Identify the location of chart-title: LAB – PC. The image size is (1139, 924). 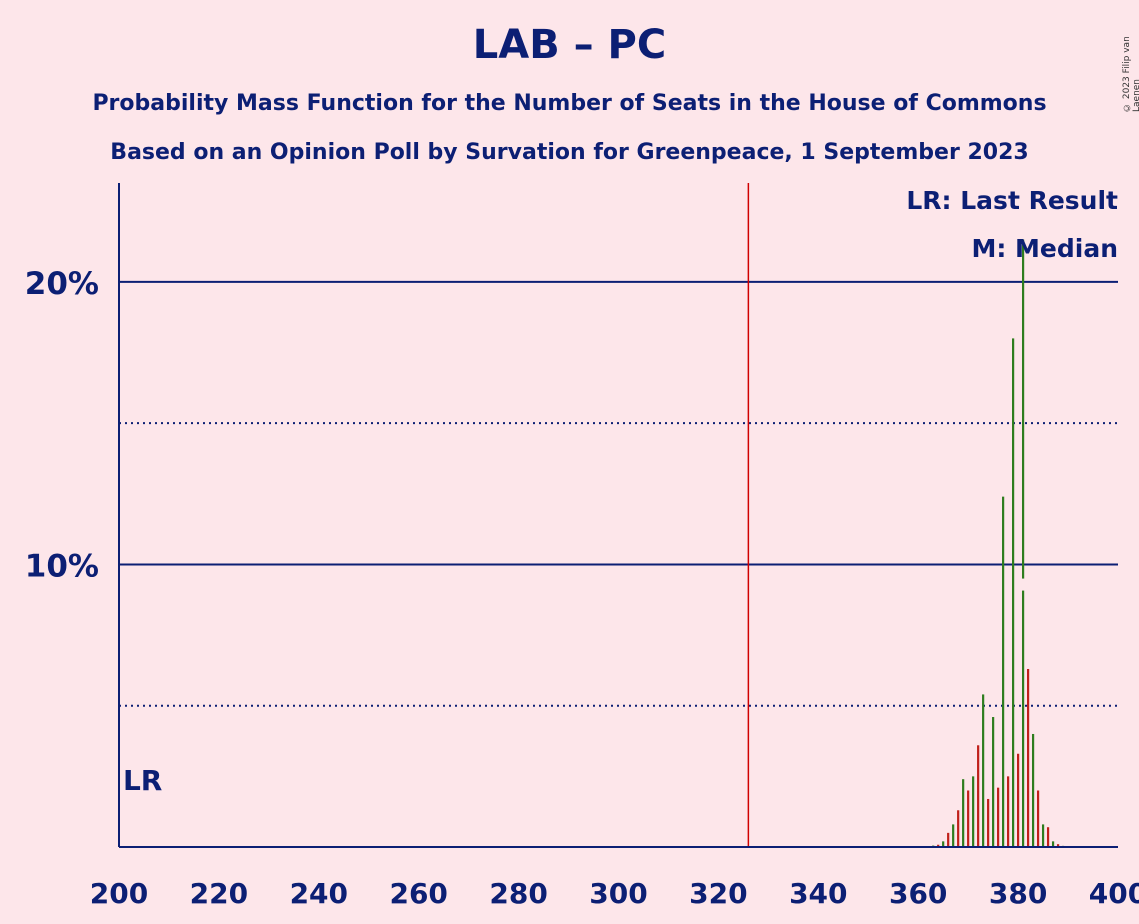
(569, 45).